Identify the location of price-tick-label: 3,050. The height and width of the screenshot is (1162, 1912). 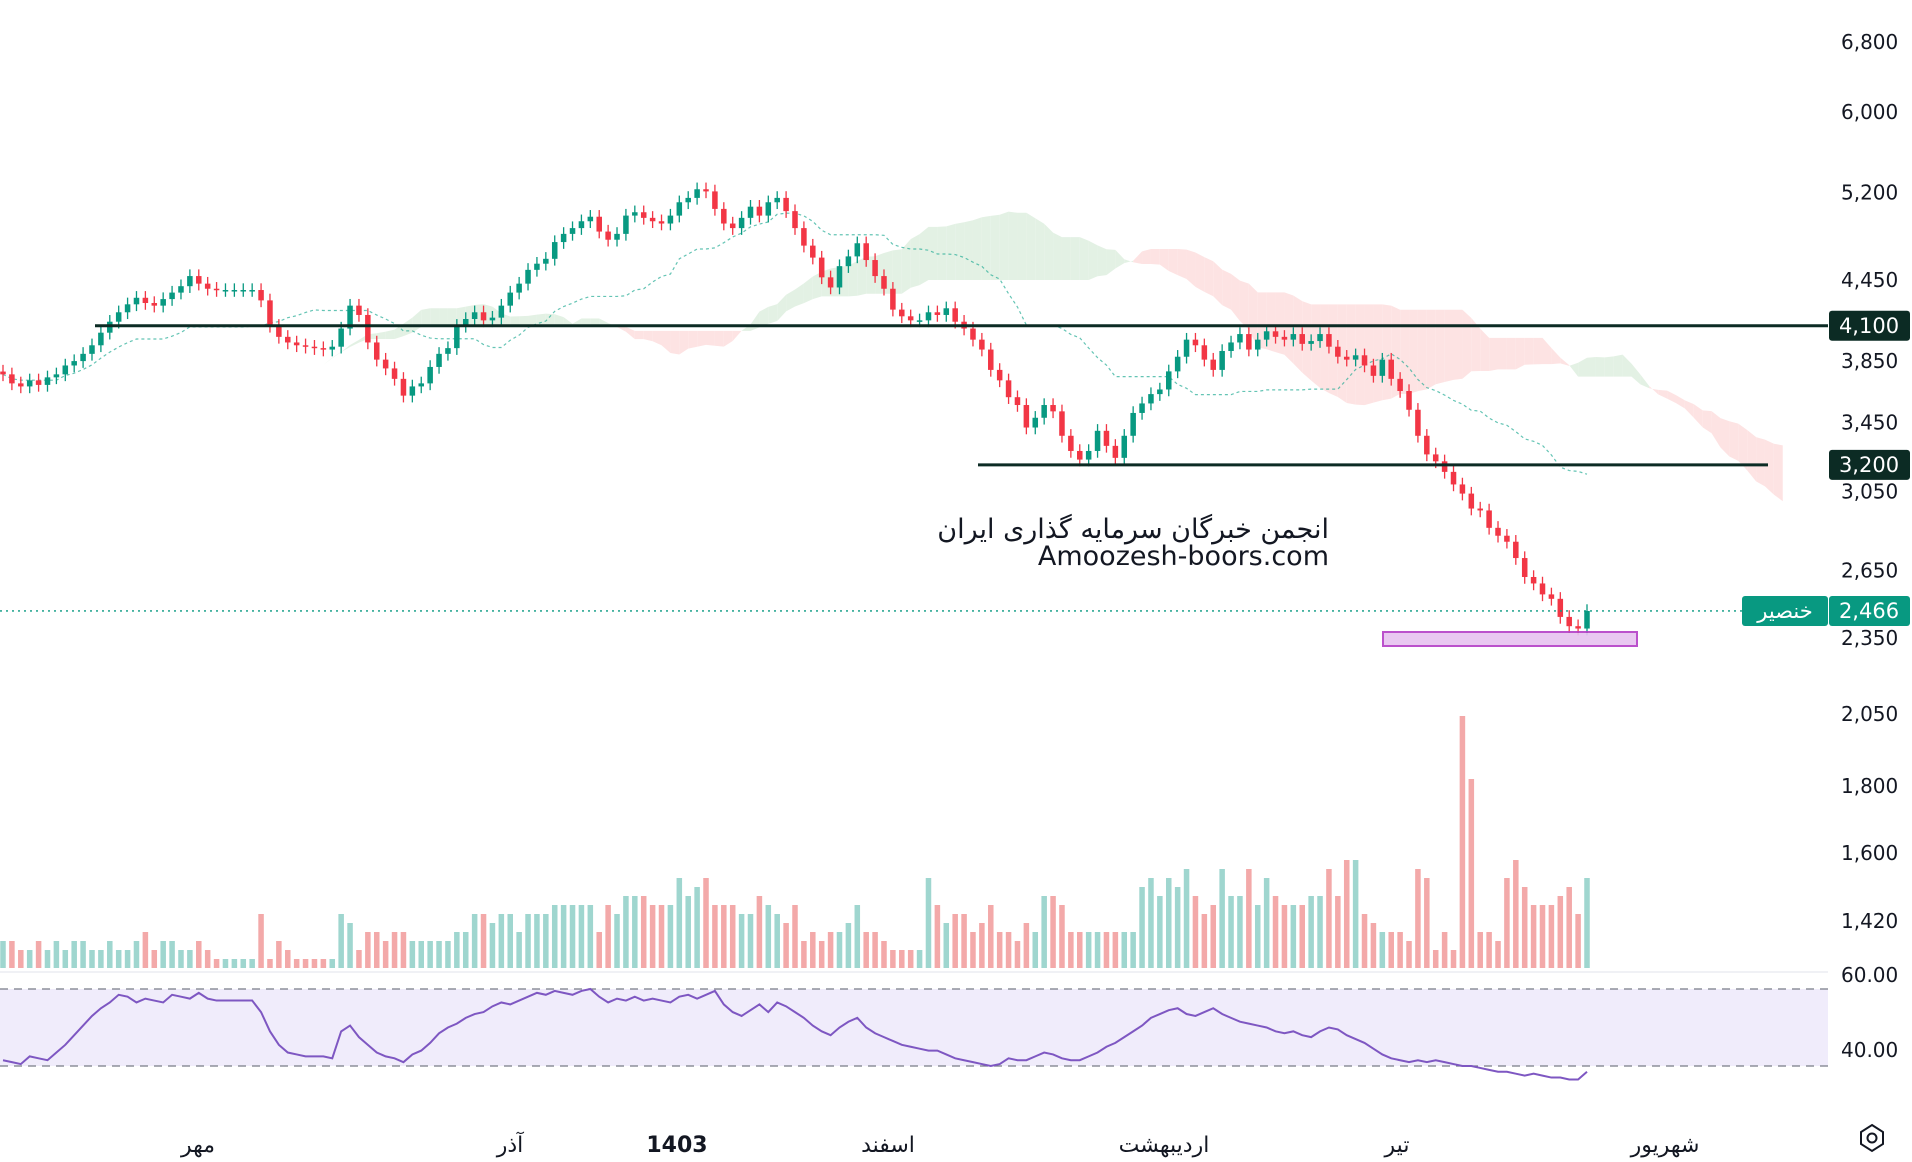
(1869, 492).